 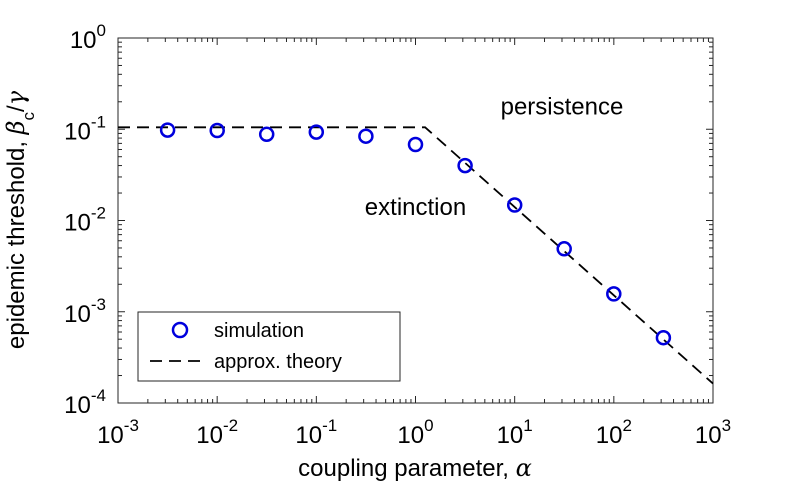 I want to click on legend-label-theory: approx. theory, so click(x=278, y=362).